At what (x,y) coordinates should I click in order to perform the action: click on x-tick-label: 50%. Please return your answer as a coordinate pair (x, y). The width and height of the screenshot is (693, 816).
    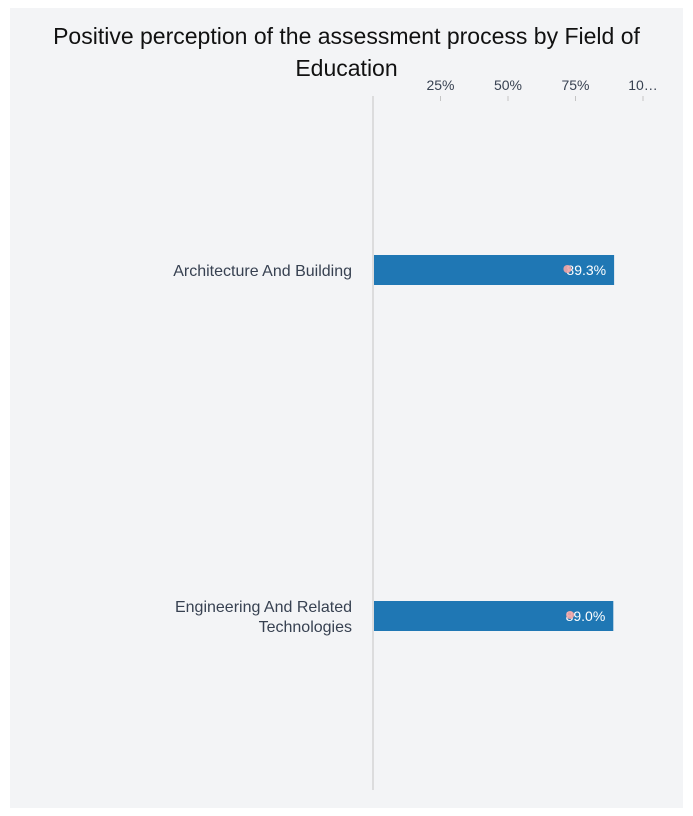
    Looking at the image, I should click on (508, 85).